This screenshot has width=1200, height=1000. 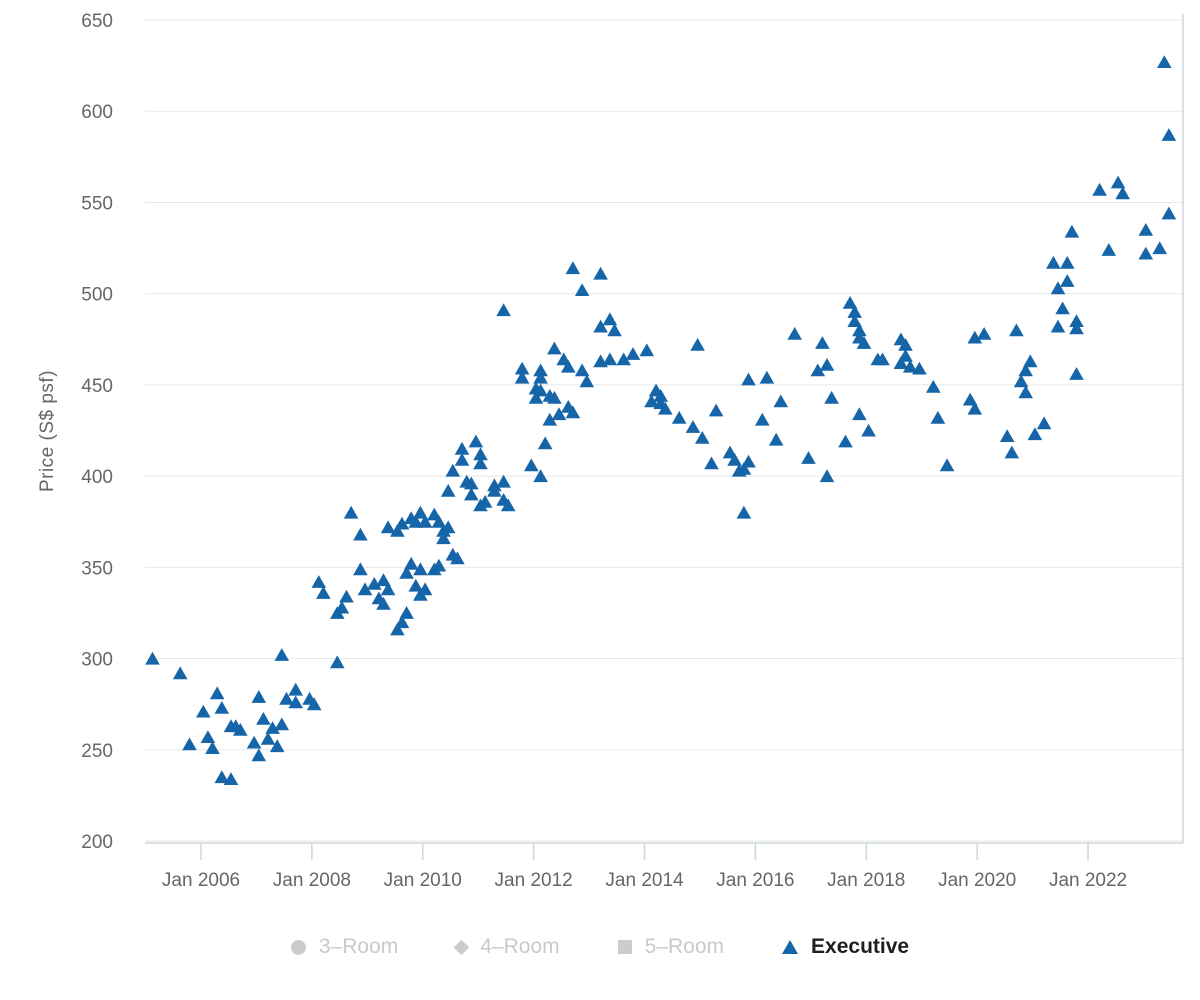 What do you see at coordinates (845, 947) in the screenshot?
I see `legend-item-executive: Executive` at bounding box center [845, 947].